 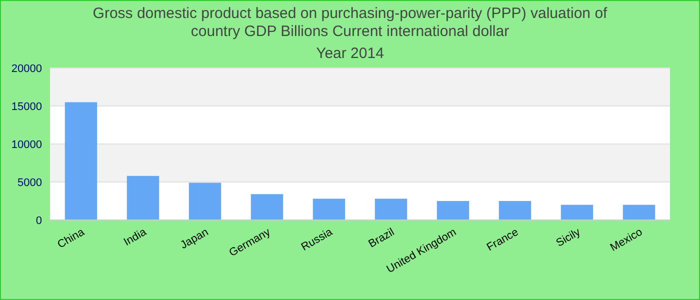 What do you see at coordinates (350, 53) in the screenshot?
I see `chart-subtitle: Year 2014` at bounding box center [350, 53].